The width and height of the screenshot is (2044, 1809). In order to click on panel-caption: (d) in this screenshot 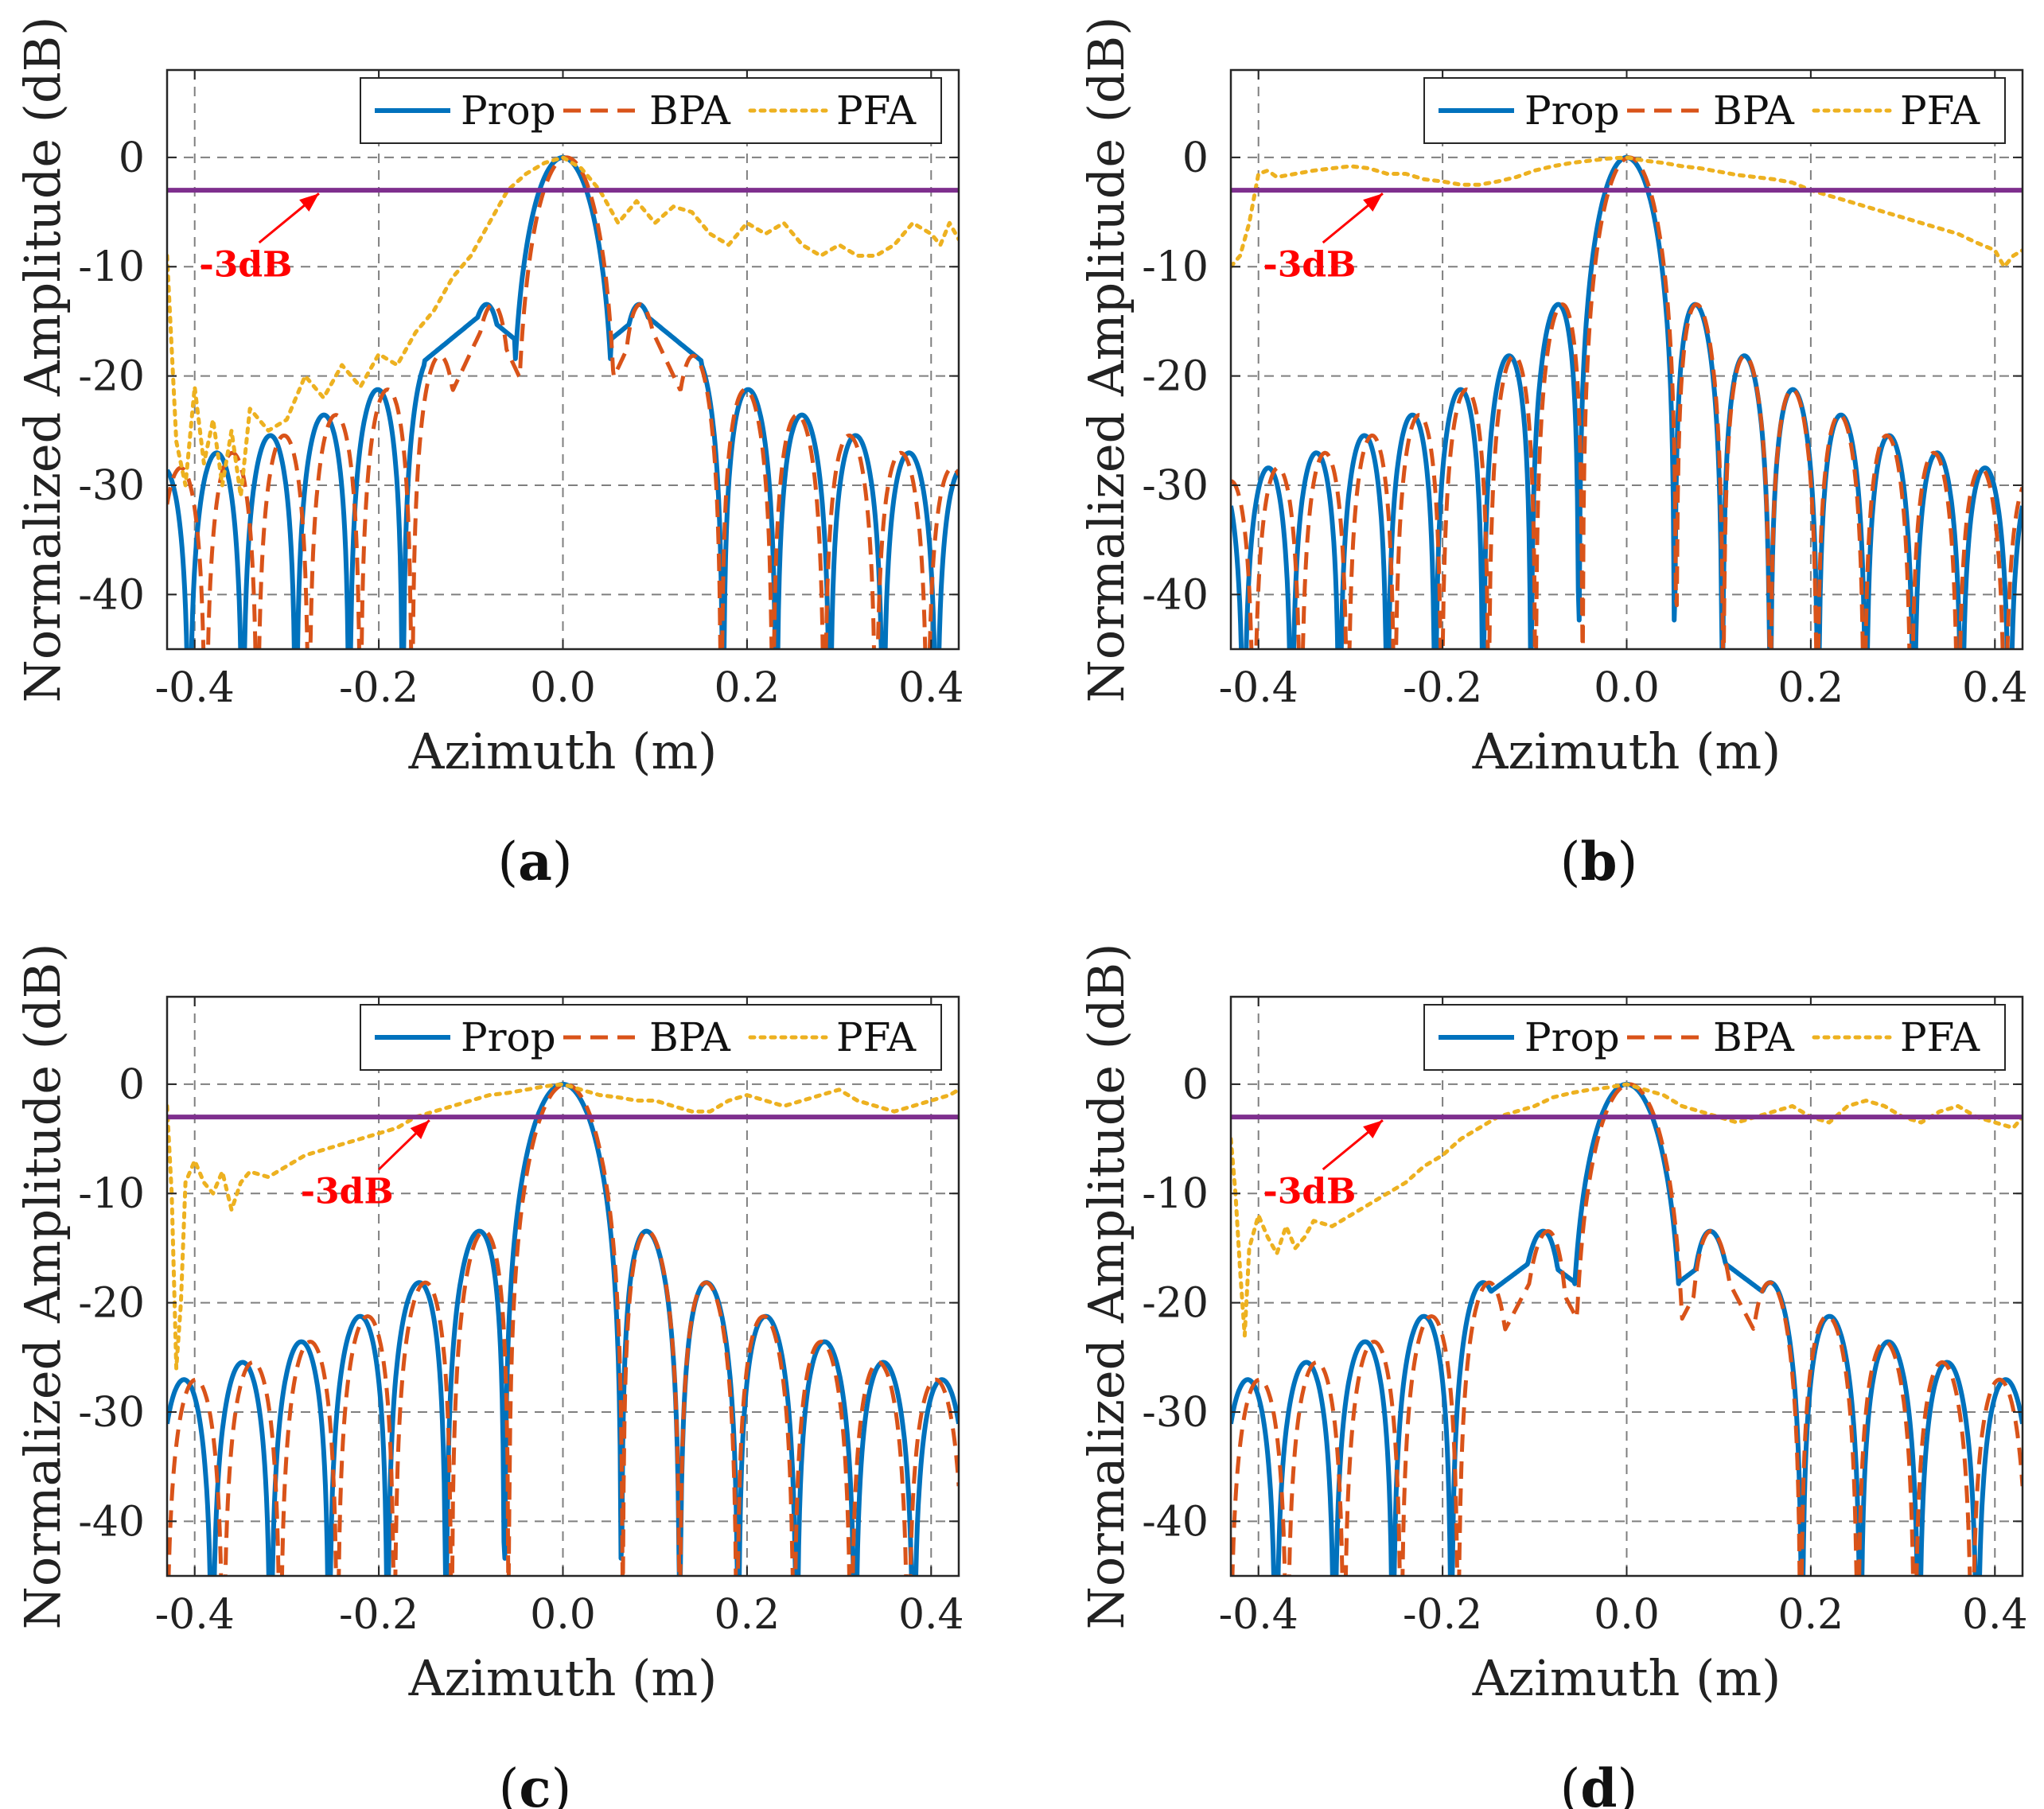, I will do `click(1599, 1783)`.